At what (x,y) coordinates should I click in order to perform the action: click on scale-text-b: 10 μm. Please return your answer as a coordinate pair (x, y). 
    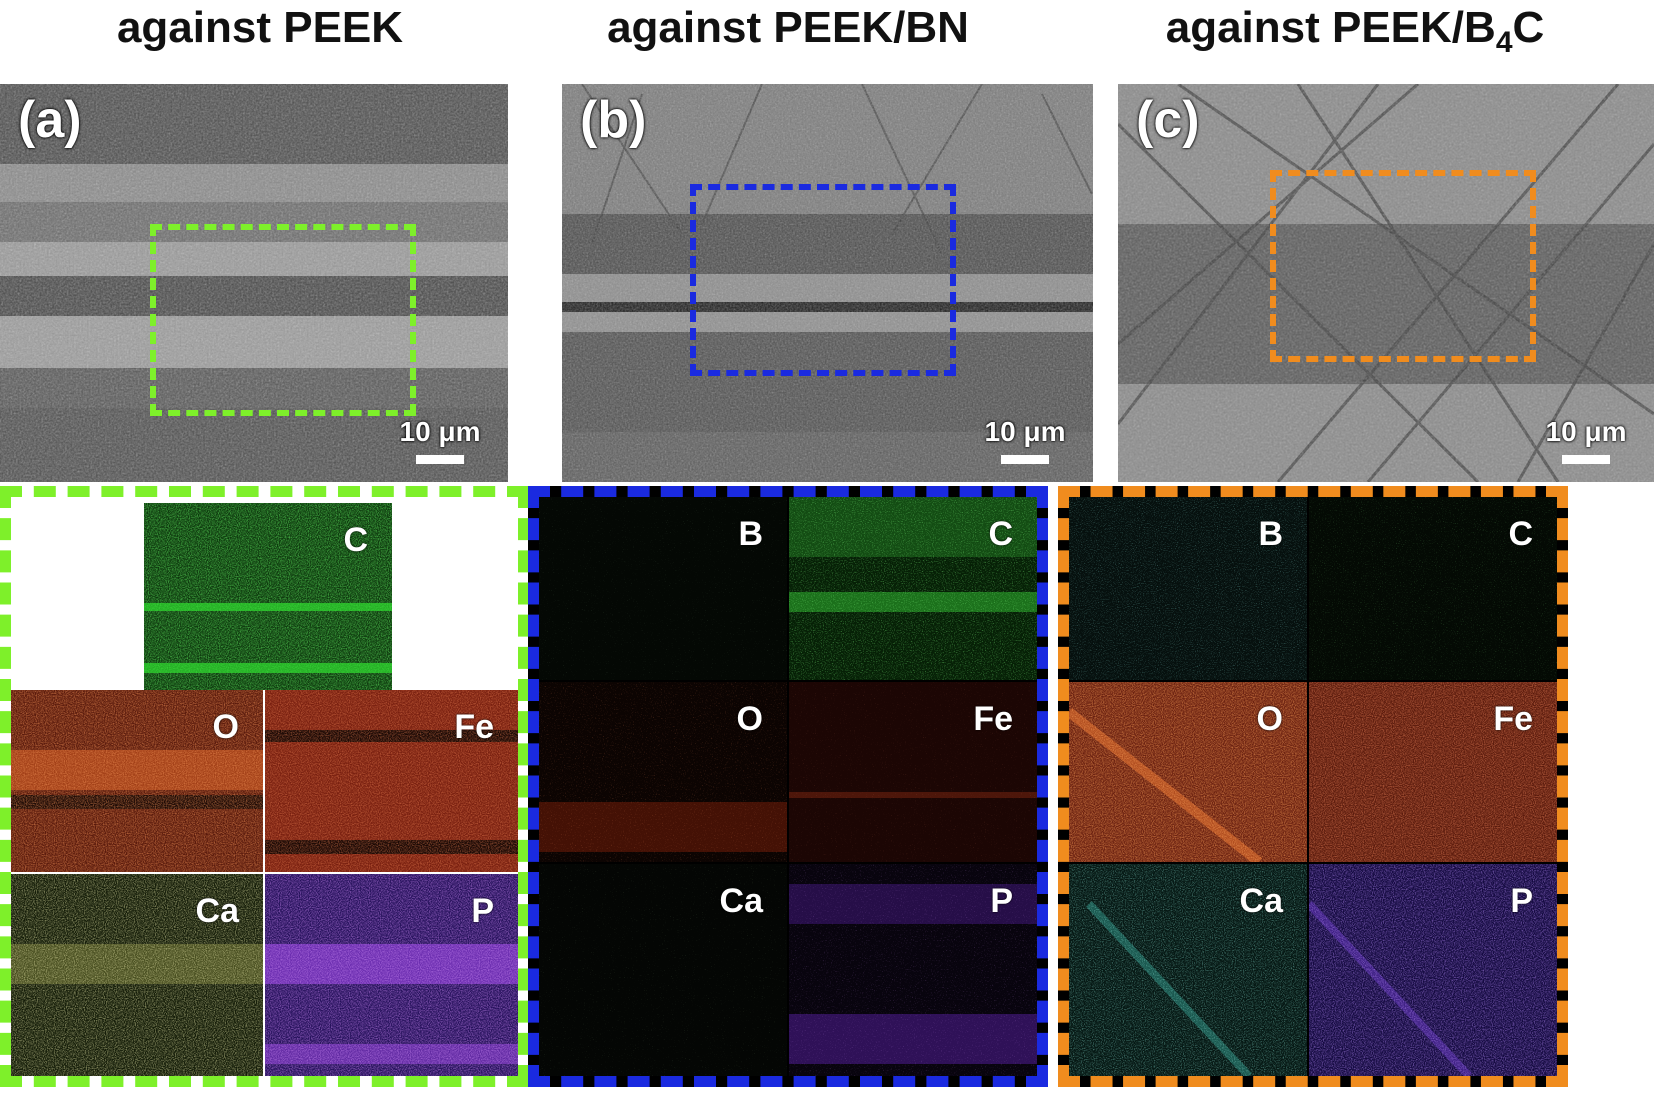
    Looking at the image, I should click on (1025, 431).